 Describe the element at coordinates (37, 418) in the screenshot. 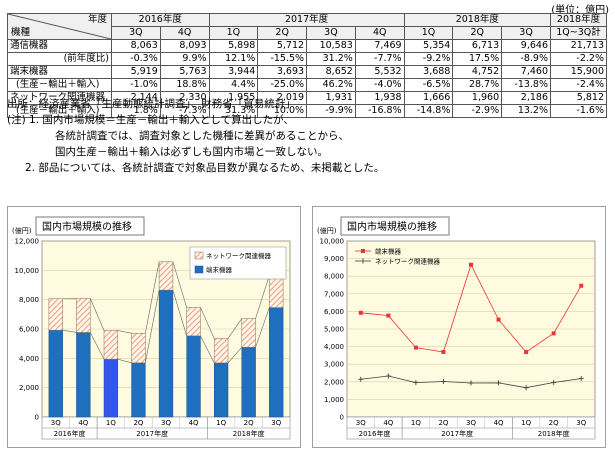

I see `y-tick-label: 0` at that location.